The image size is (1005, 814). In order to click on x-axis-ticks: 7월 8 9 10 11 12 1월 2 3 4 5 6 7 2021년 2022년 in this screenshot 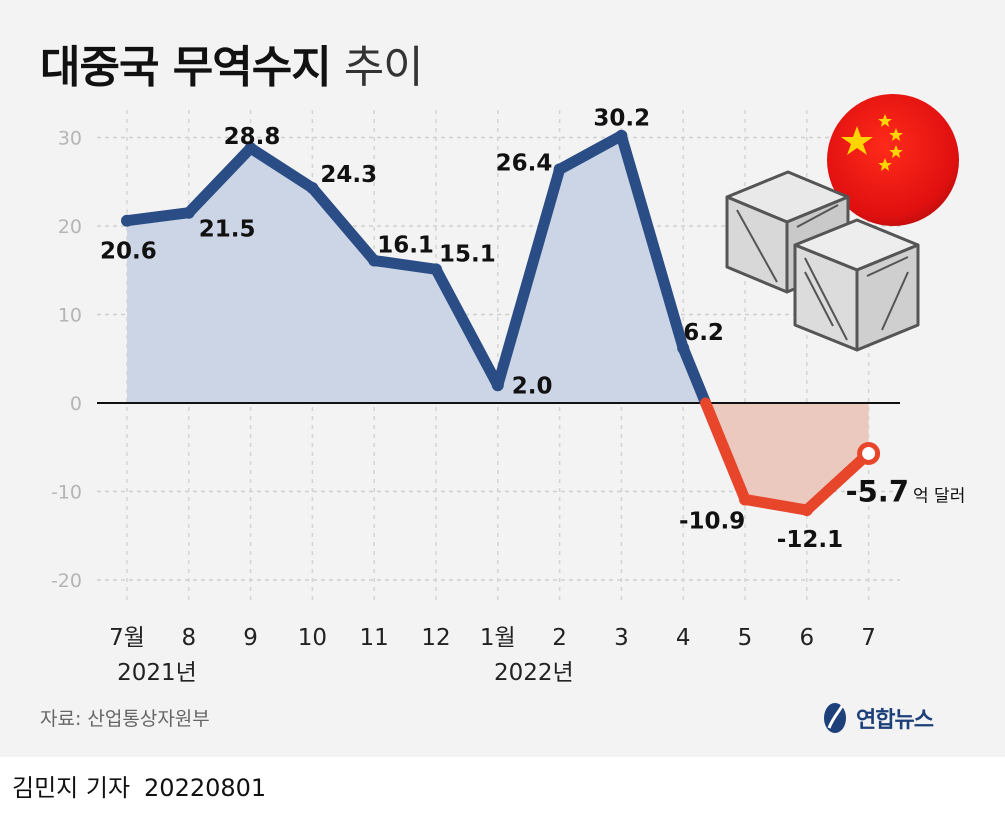, I will do `click(492, 655)`.